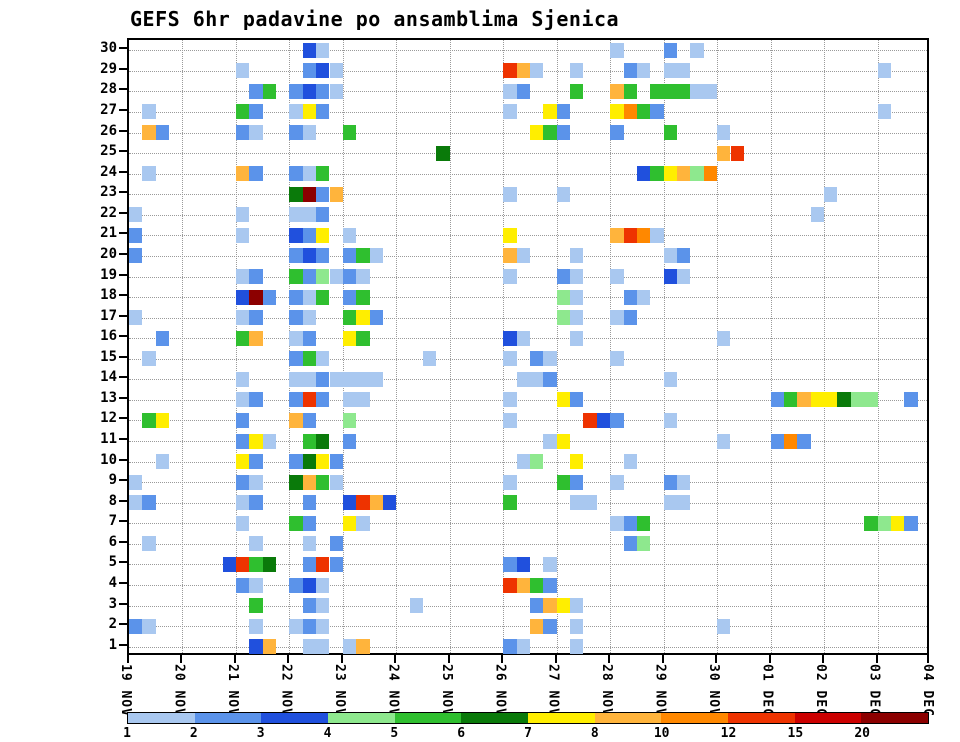 This screenshot has width=960, height=742. Describe the element at coordinates (874, 690) in the screenshot. I see `x-axis-label: 03 DEC` at that location.